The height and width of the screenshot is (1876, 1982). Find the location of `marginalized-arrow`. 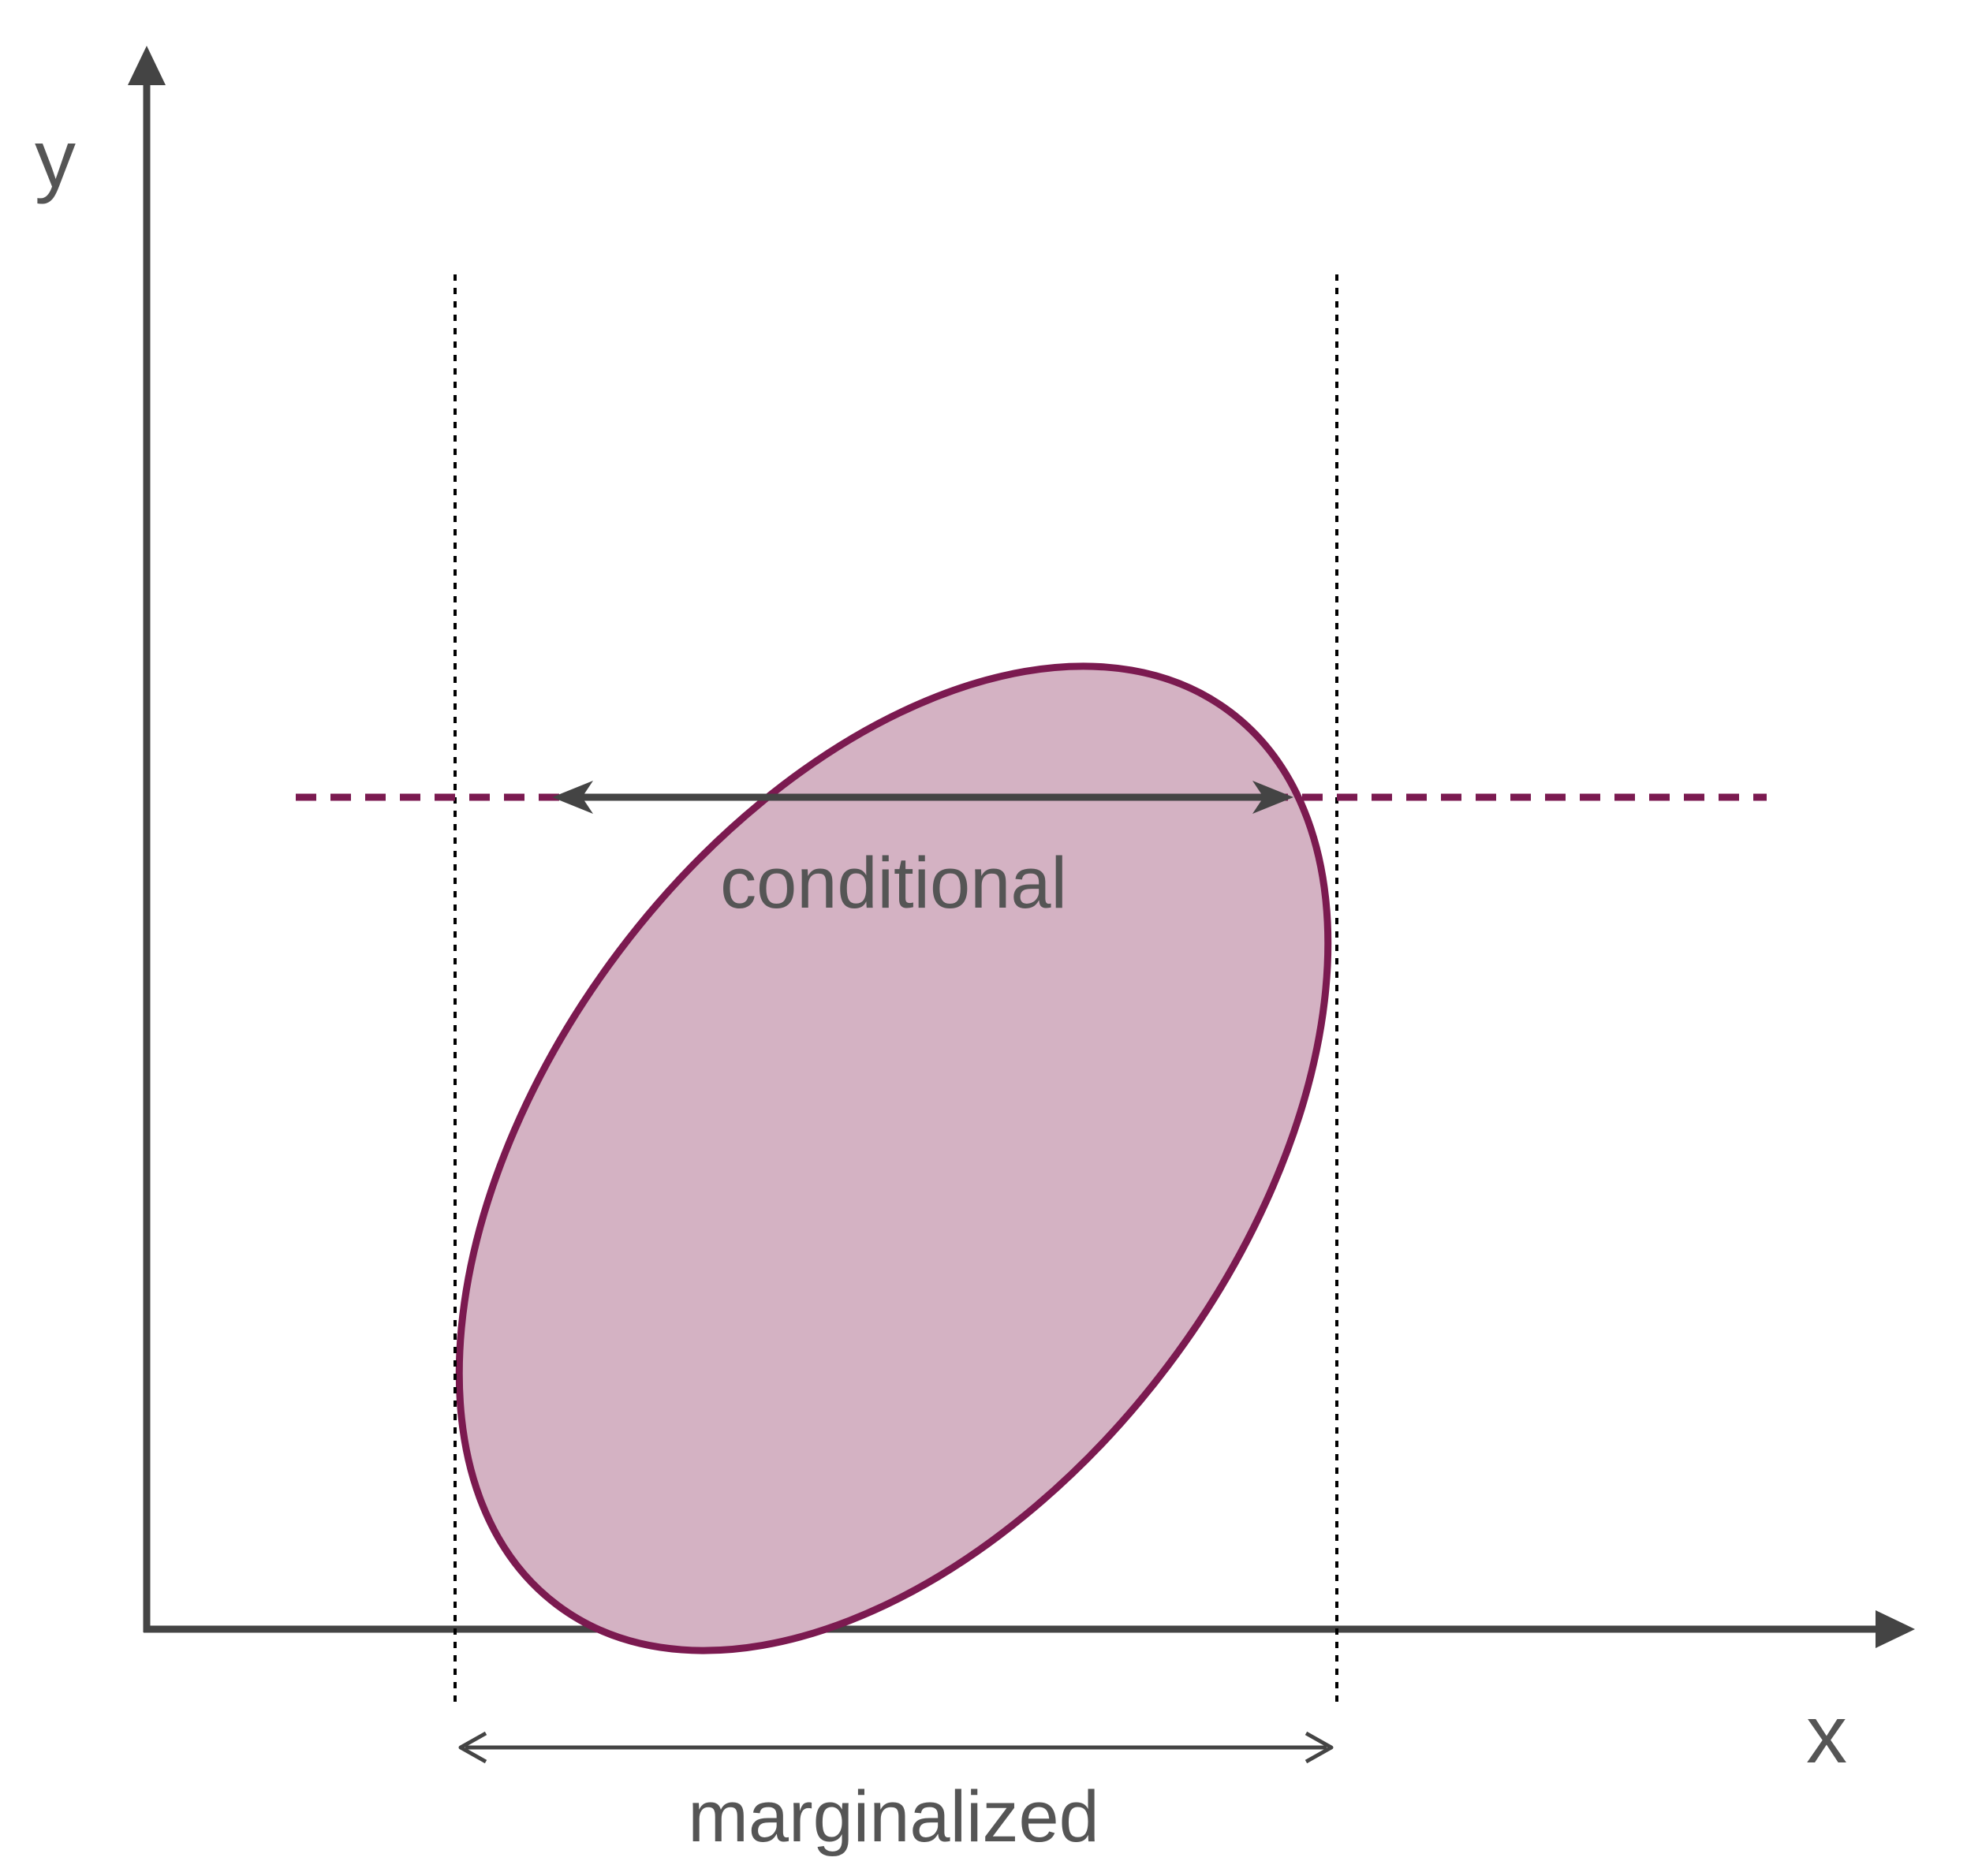

marginalized-arrow is located at coordinates (896, 1748).